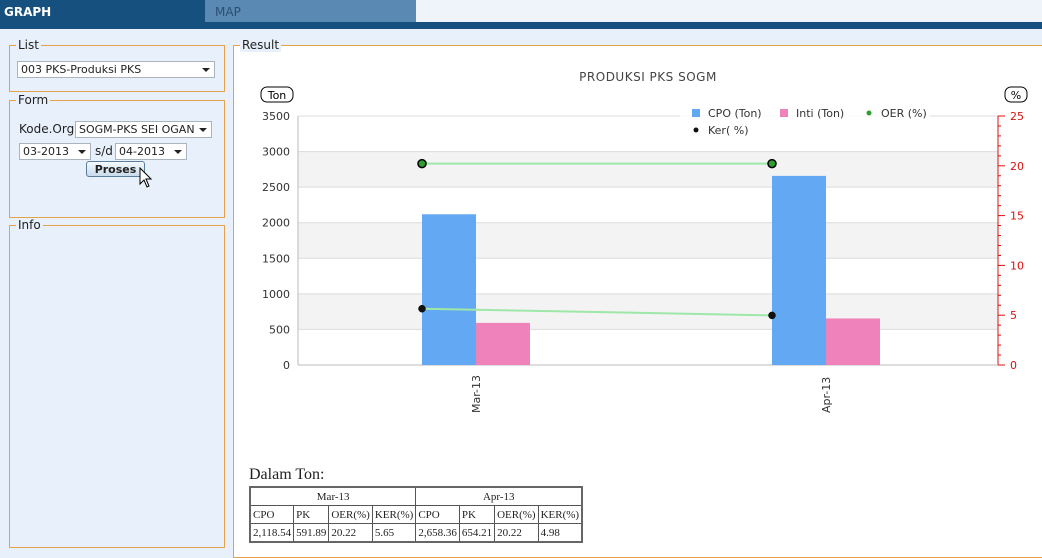 The image size is (1042, 558). What do you see at coordinates (437, 533) in the screenshot?
I see `table-cell: 2,658.36` at bounding box center [437, 533].